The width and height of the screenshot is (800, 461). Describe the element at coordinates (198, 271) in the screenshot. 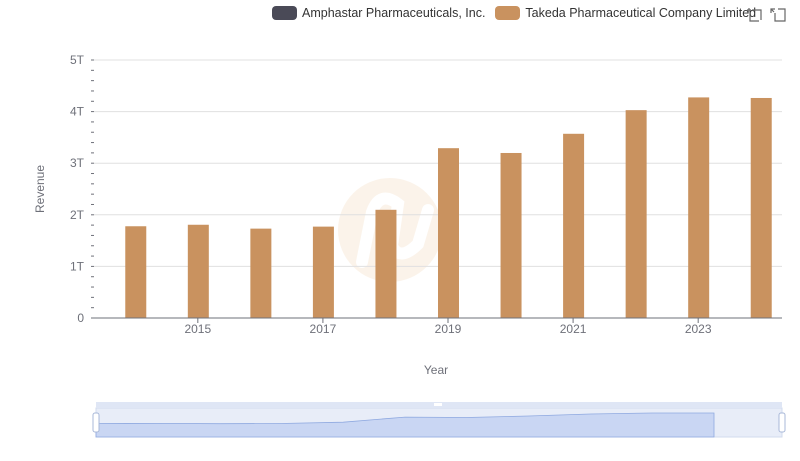

I see `bar-takeda-2015` at that location.